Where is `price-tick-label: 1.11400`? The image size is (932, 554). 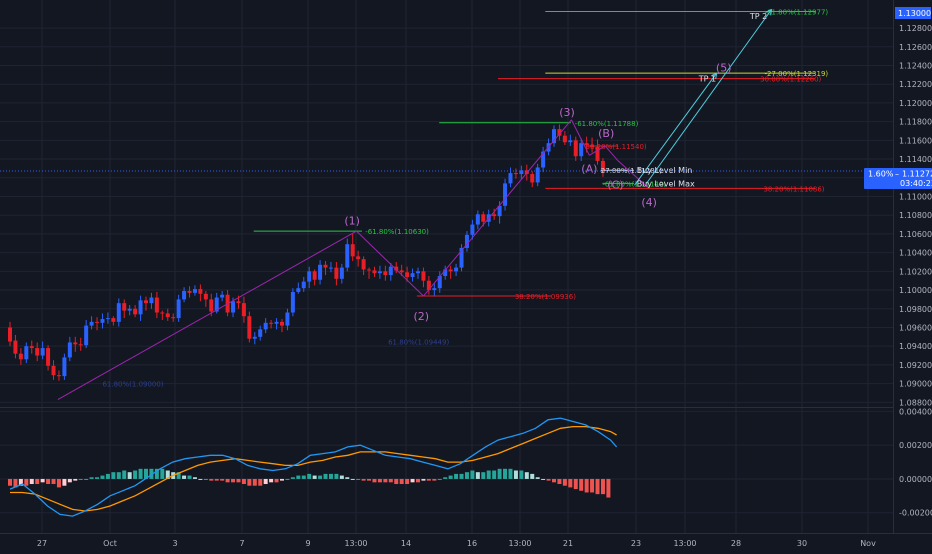 price-tick-label: 1.11400 is located at coordinates (915, 159).